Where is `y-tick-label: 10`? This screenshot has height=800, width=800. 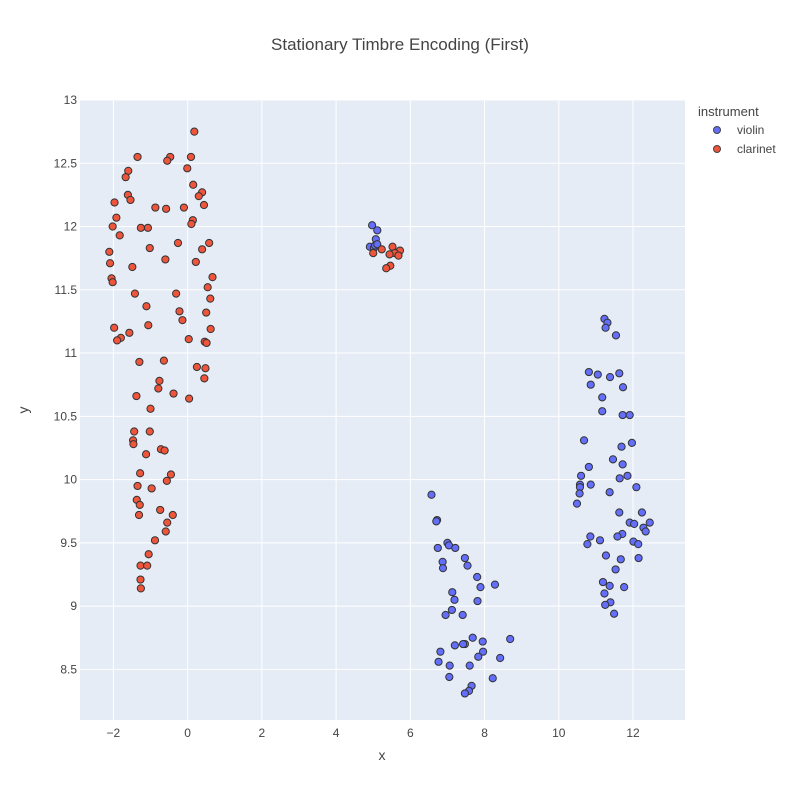 y-tick-label: 10 is located at coordinates (71, 480).